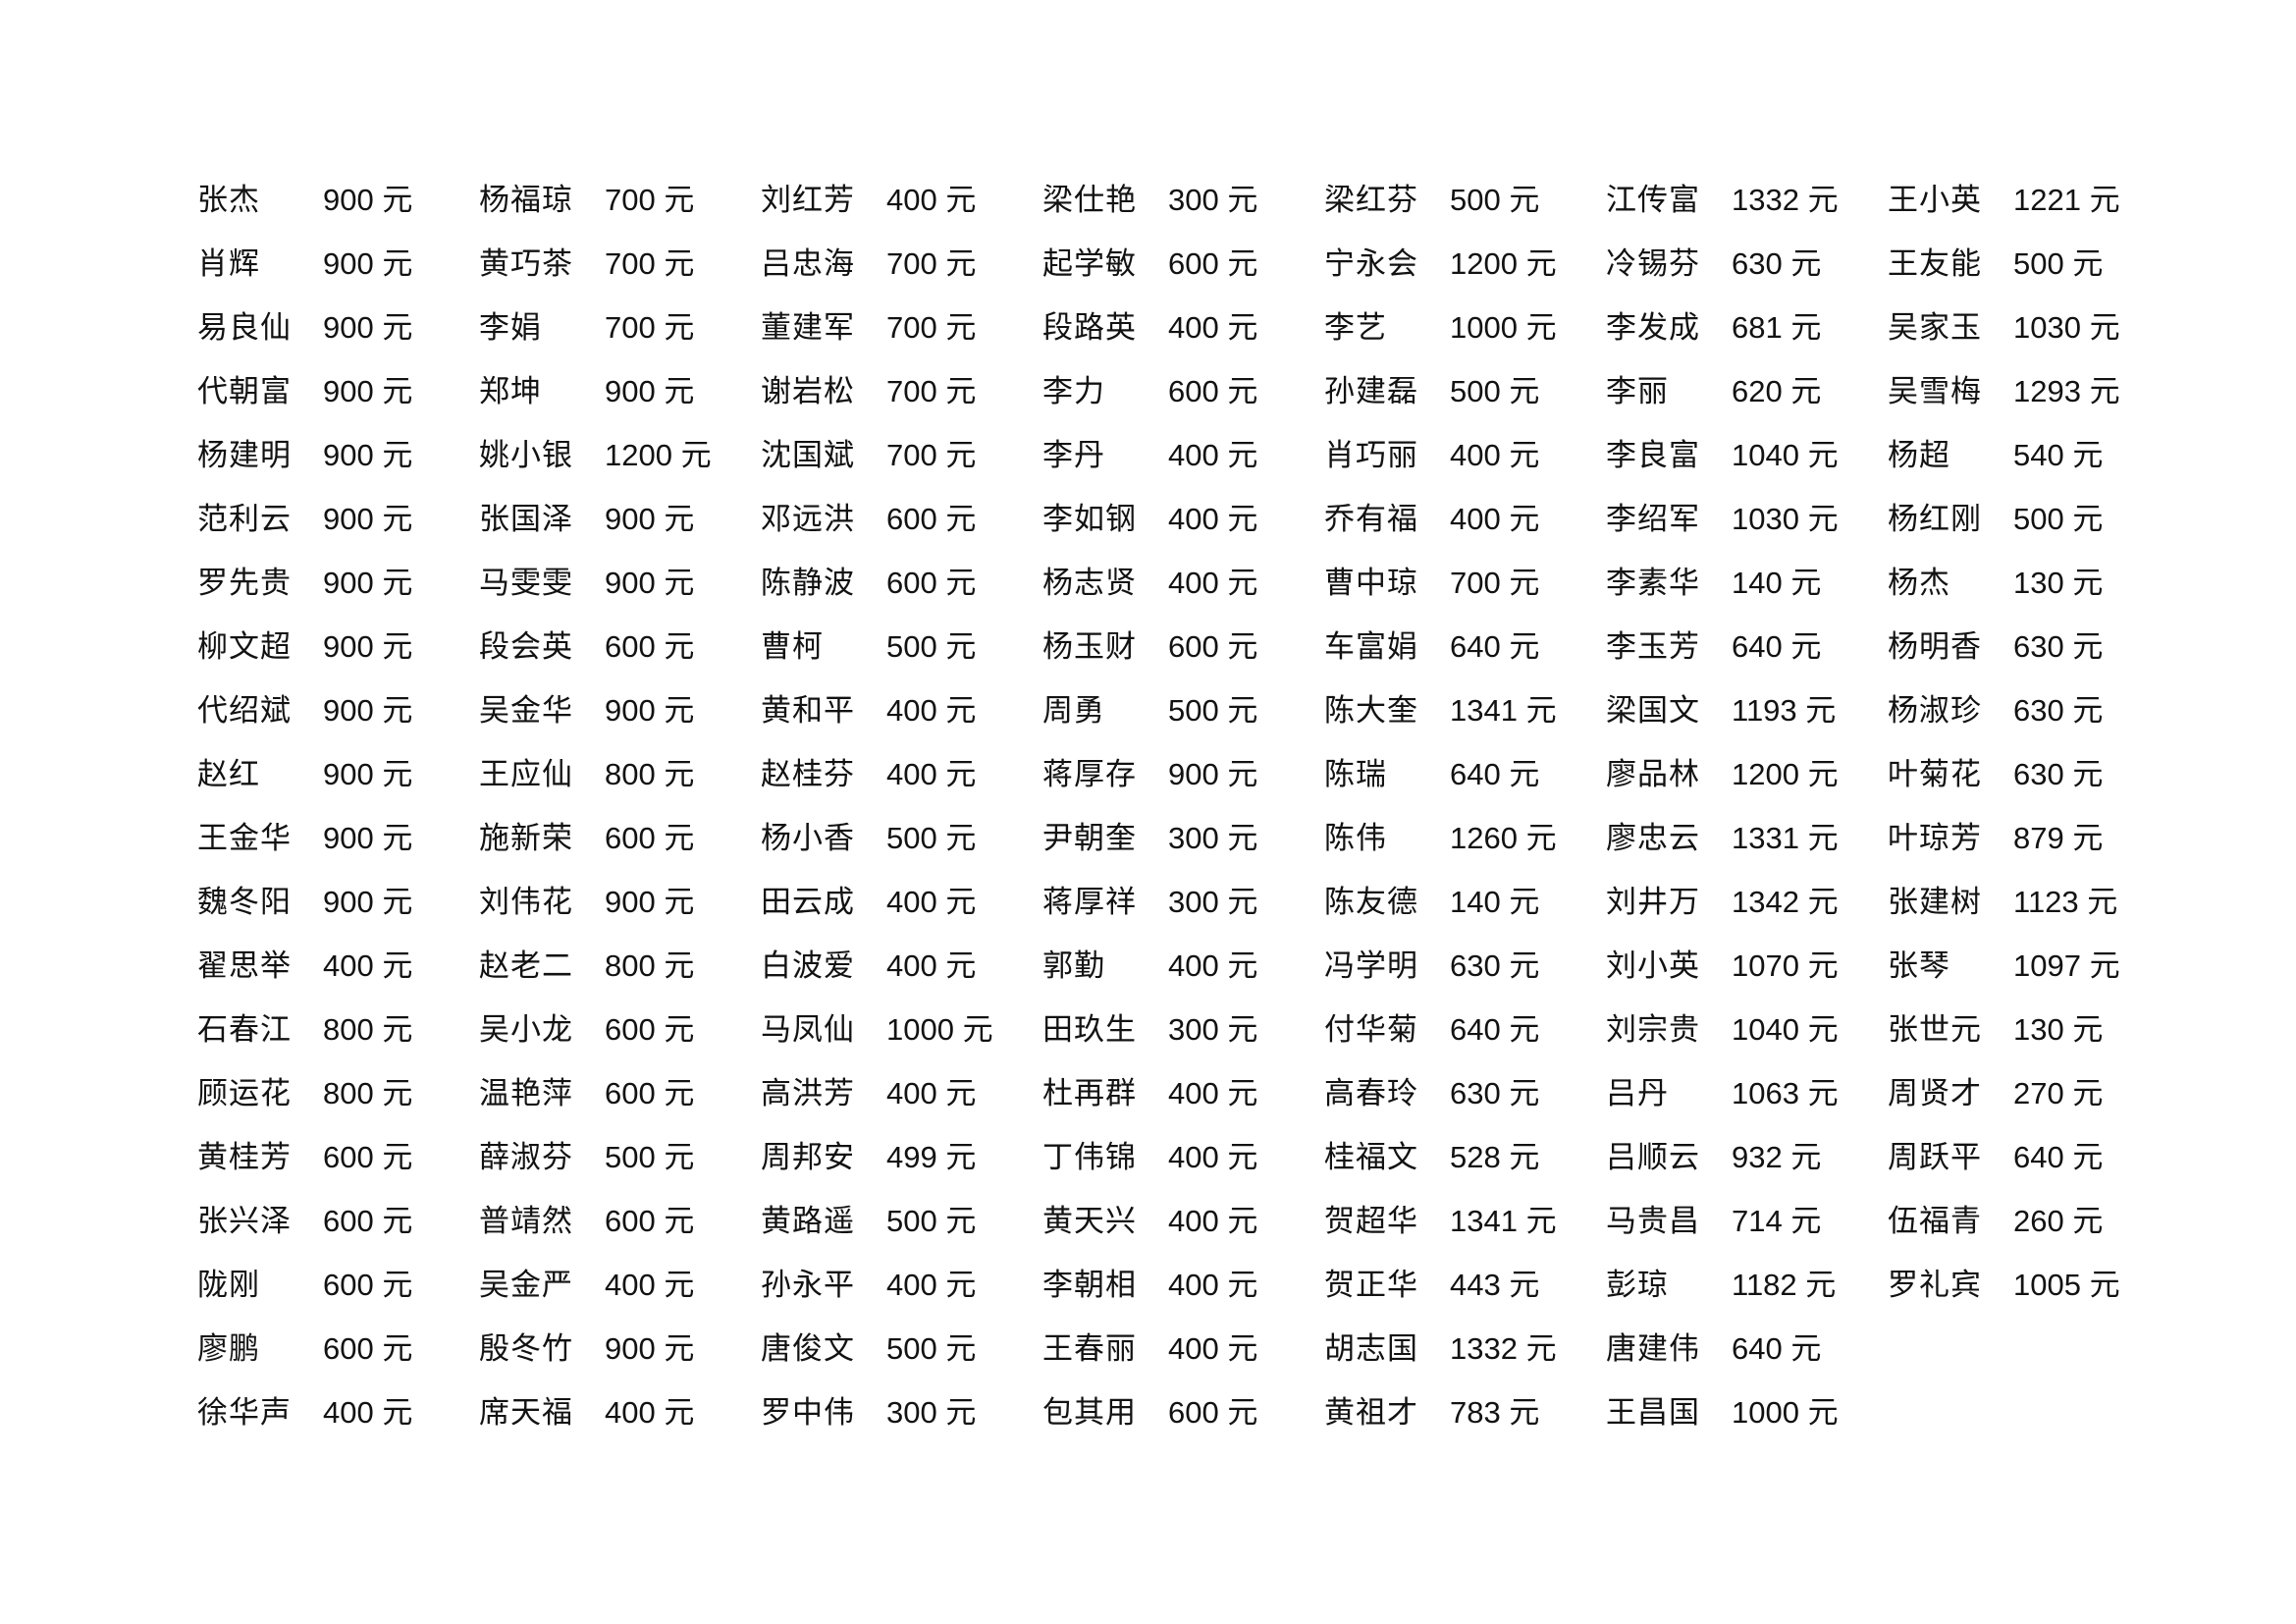 This screenshot has width=2296, height=1624. I want to click on list-item: 肖辉 900 元, so click(338, 264).